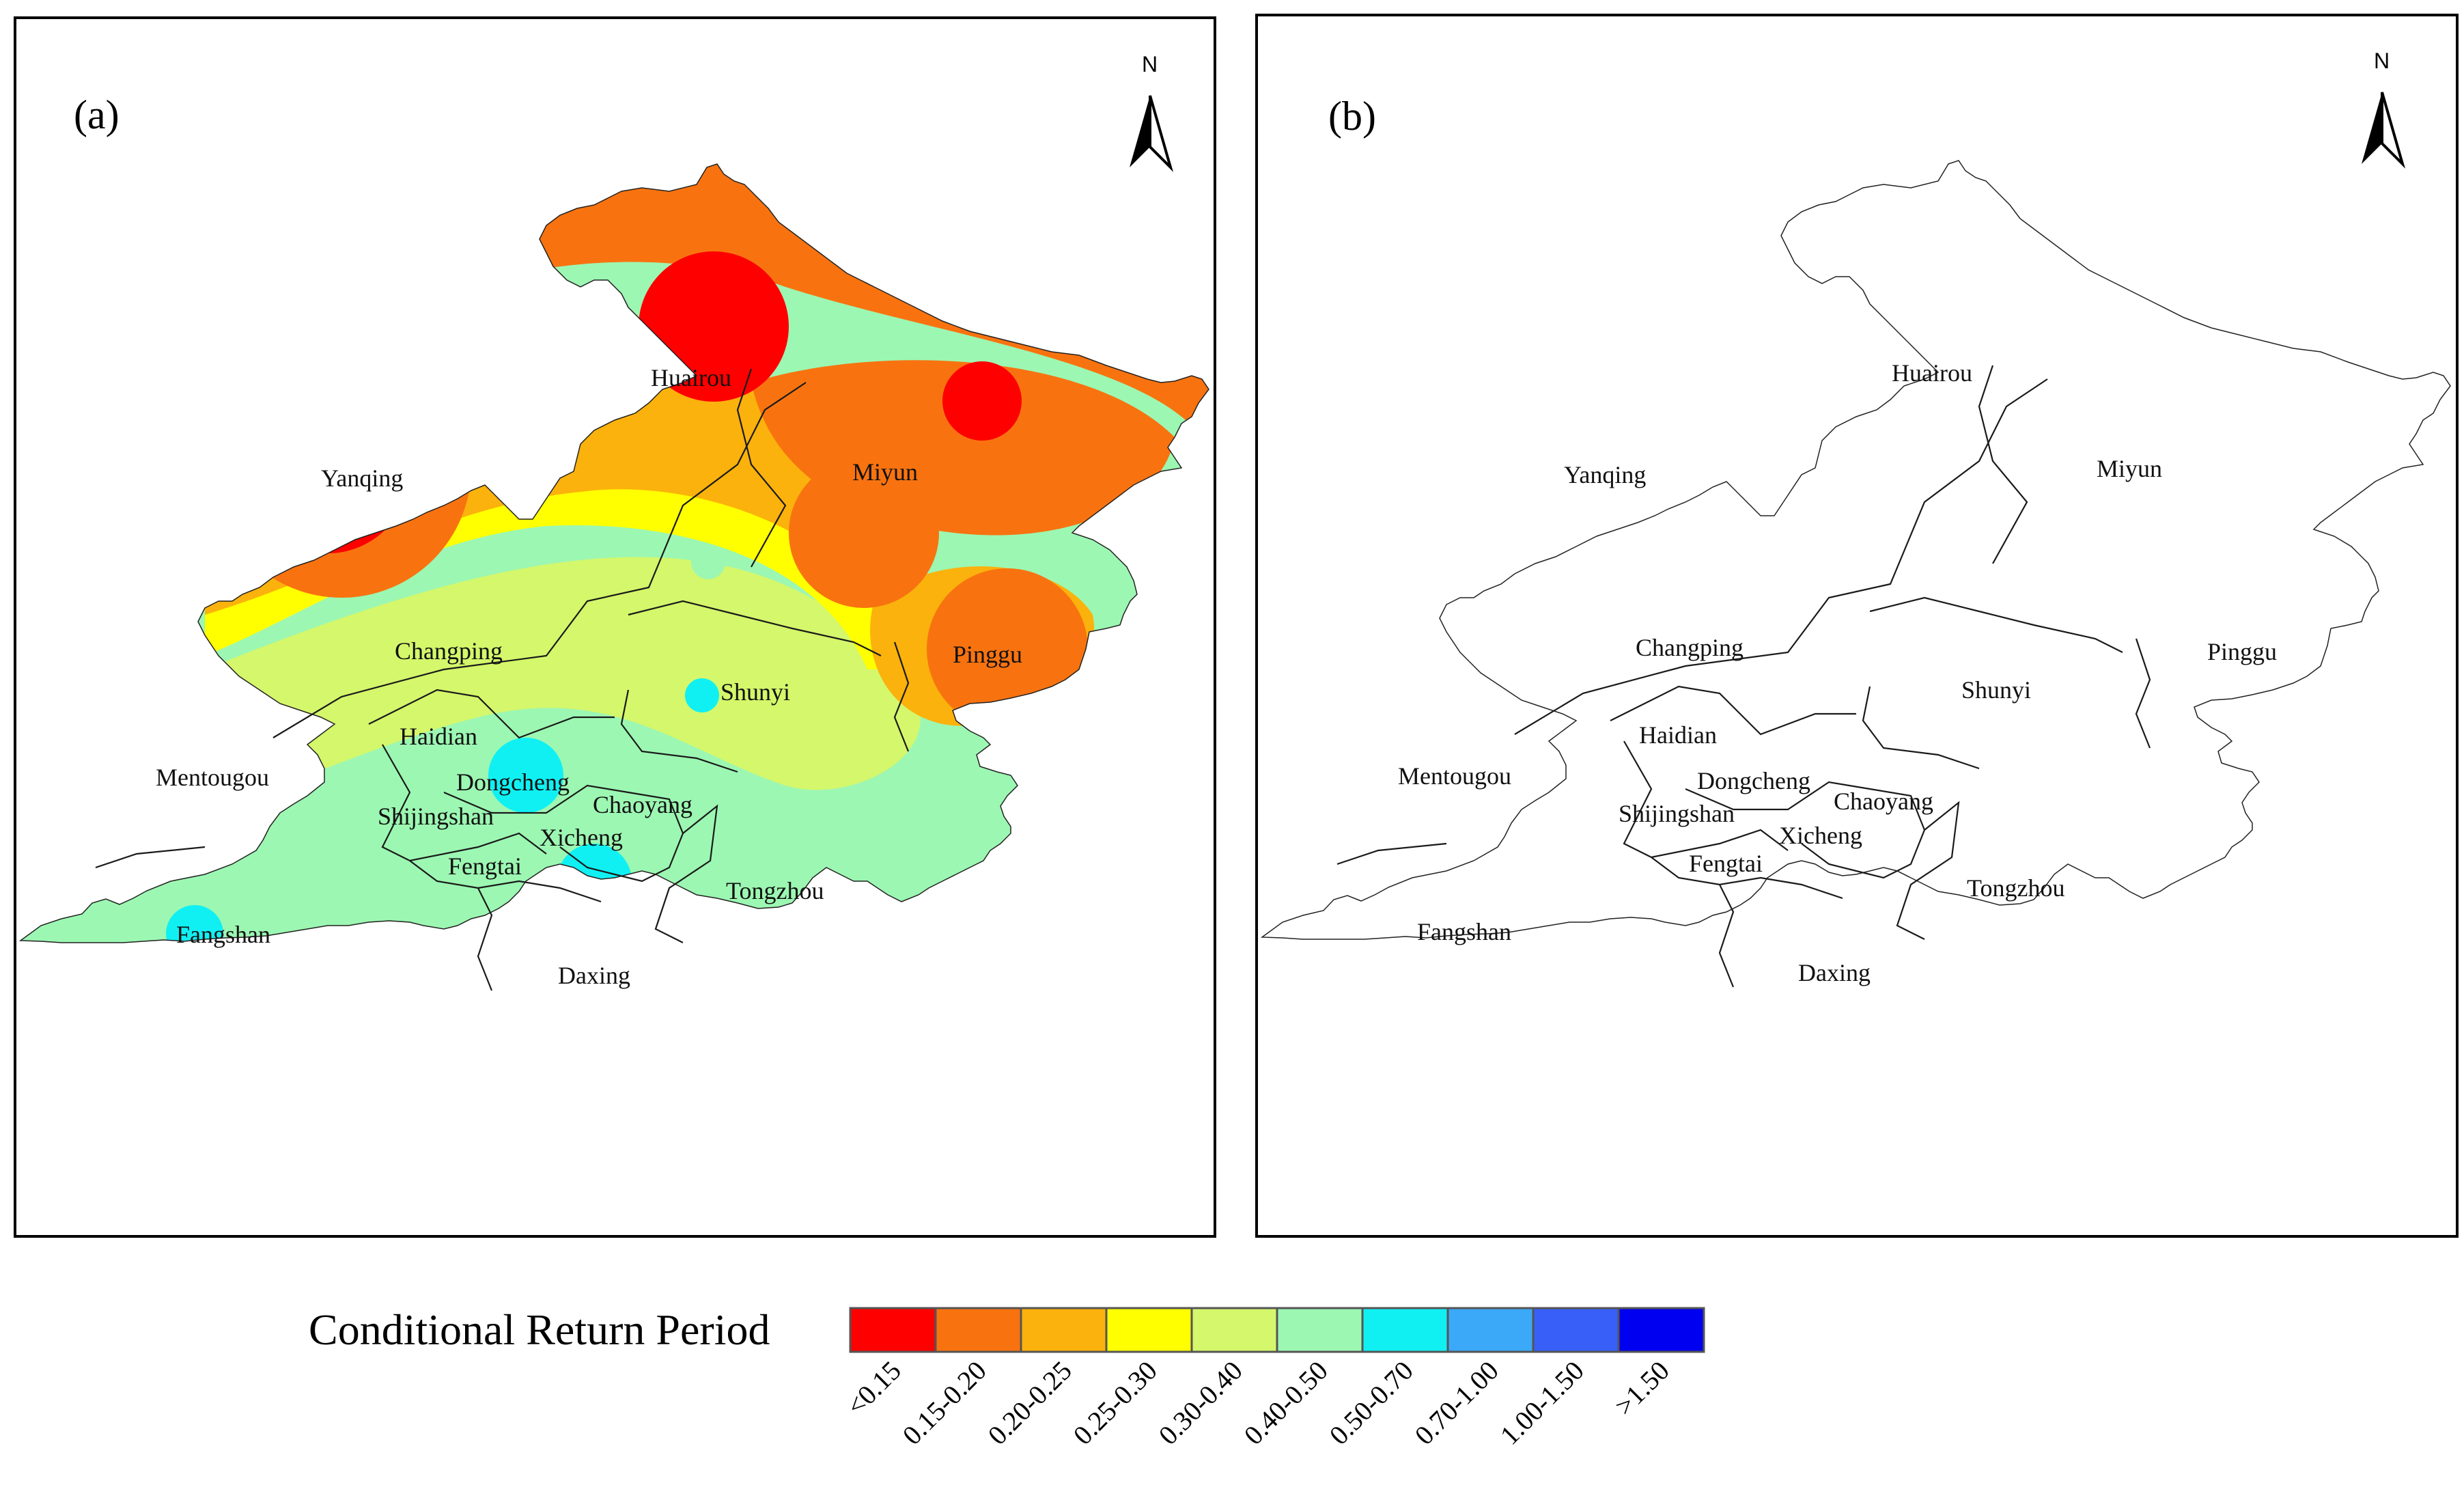  I want to click on spot-fangshan, so click(194, 924).